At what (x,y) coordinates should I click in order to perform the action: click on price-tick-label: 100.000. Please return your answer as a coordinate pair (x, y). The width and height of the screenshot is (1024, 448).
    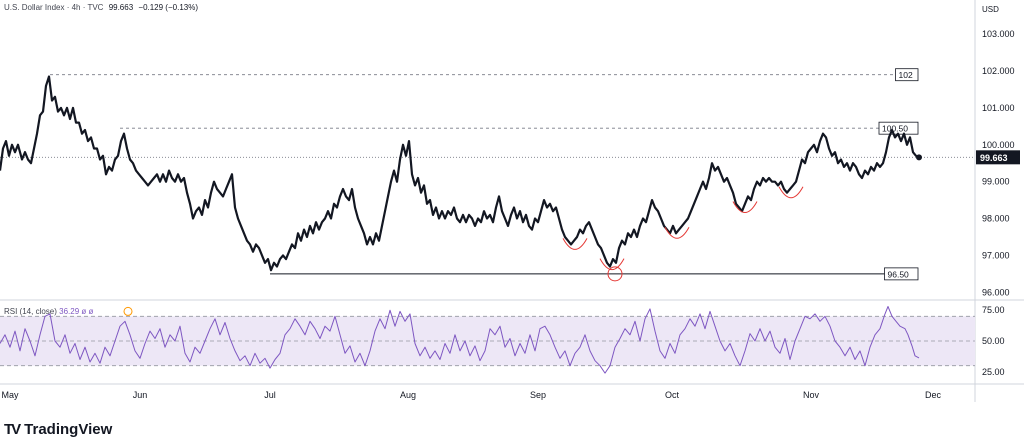
    Looking at the image, I should click on (998, 145).